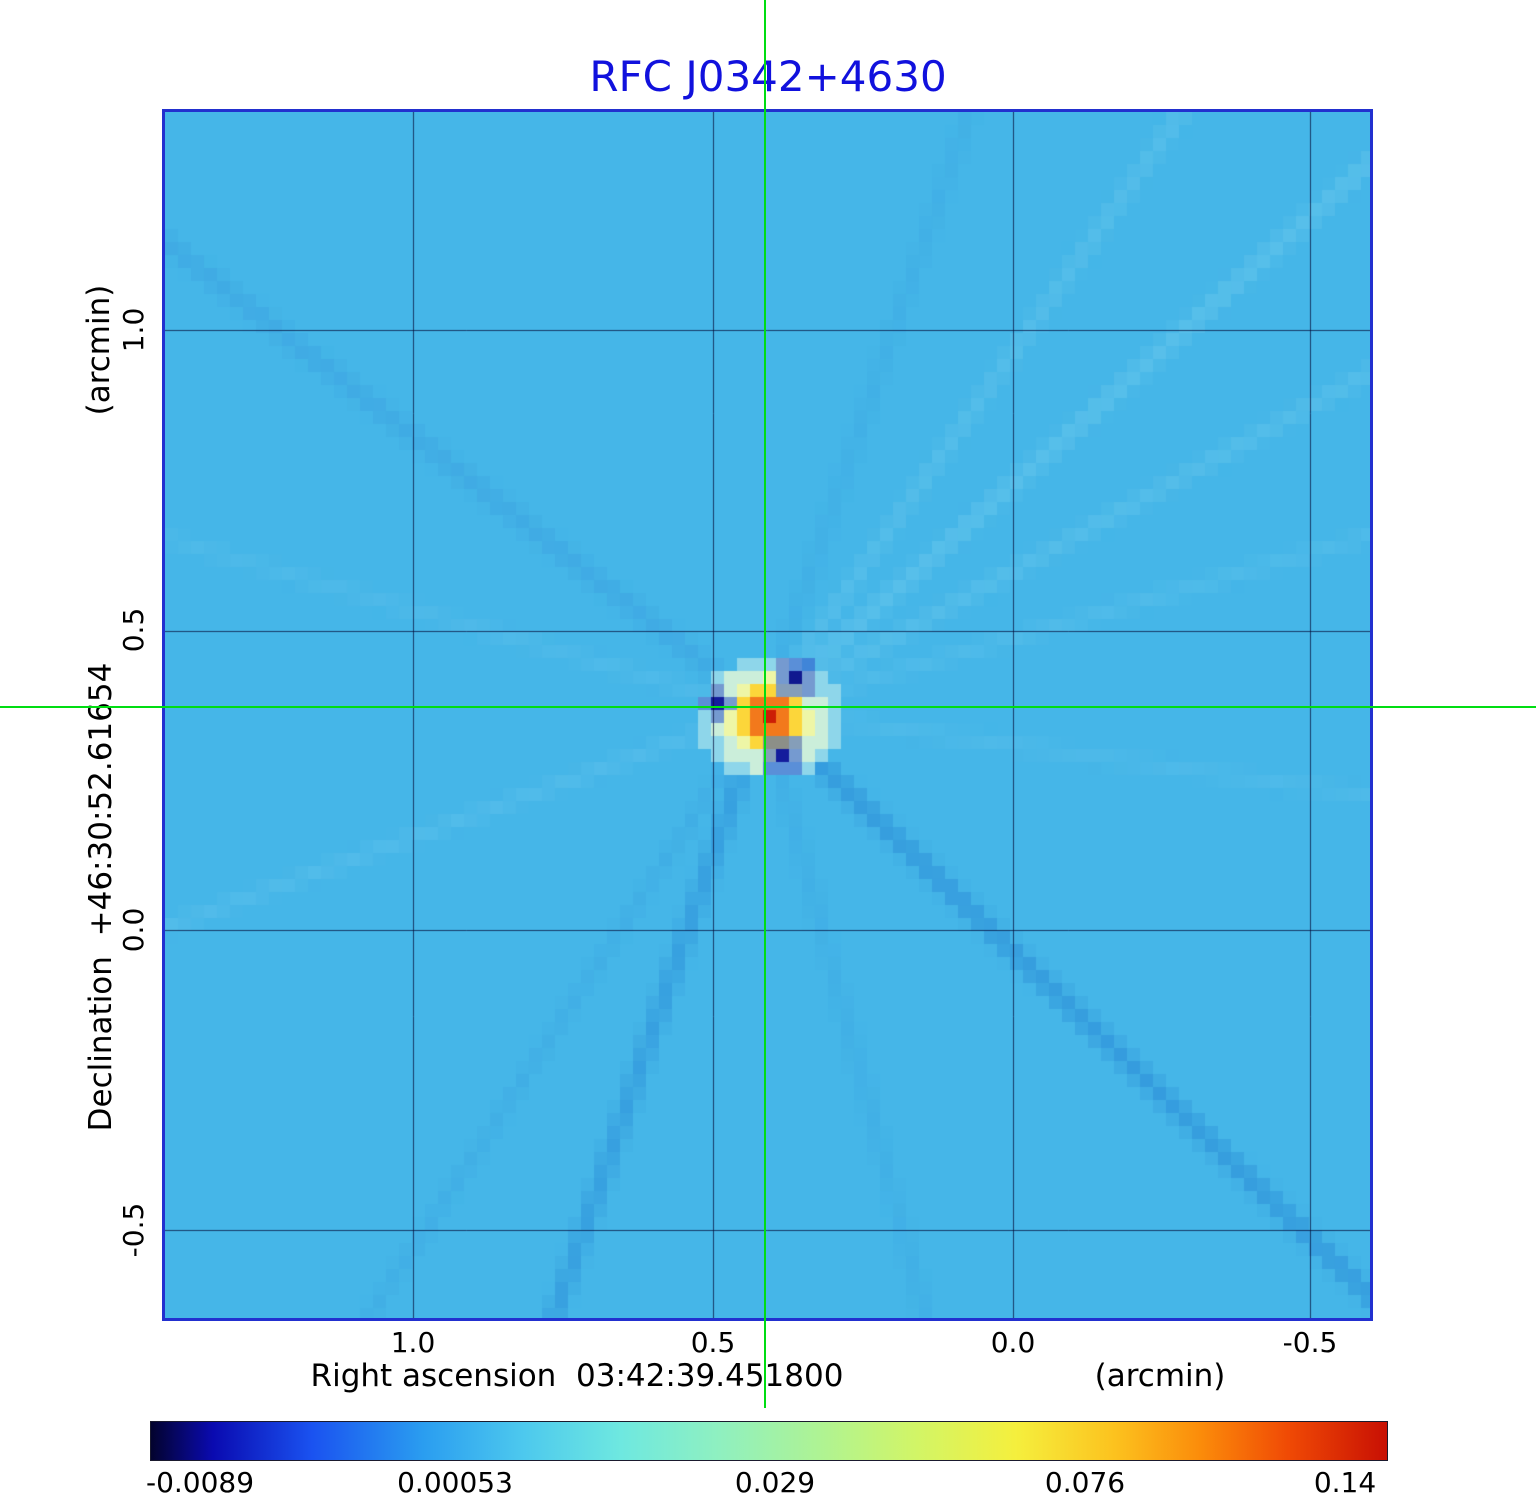 The height and width of the screenshot is (1511, 1536). Describe the element at coordinates (133, 1230) in the screenshot. I see `y-tick-label: -0.5` at that location.